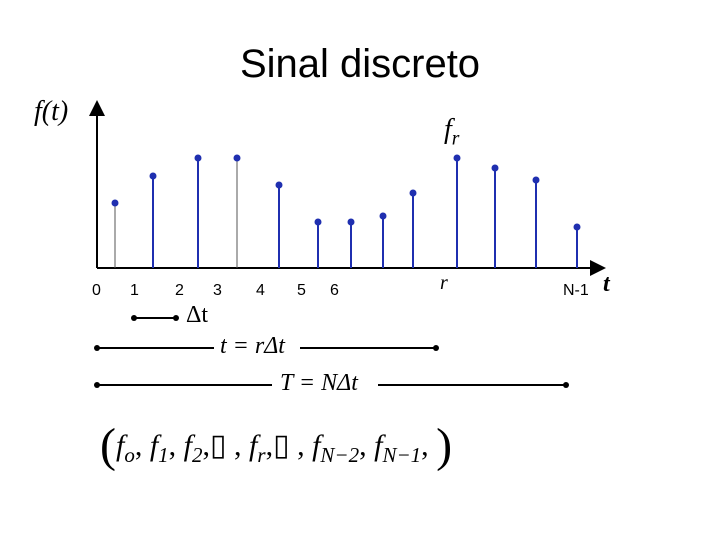 The image size is (720, 540). I want to click on tick-label: 0, so click(96, 290).